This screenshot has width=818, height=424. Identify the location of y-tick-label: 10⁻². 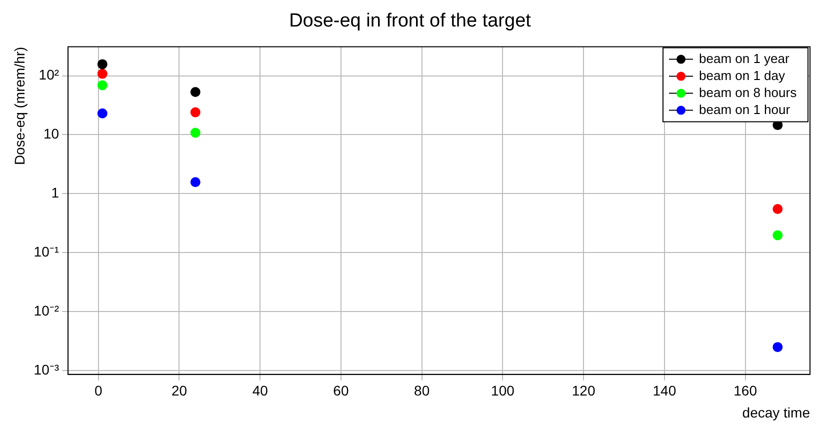
(47, 310).